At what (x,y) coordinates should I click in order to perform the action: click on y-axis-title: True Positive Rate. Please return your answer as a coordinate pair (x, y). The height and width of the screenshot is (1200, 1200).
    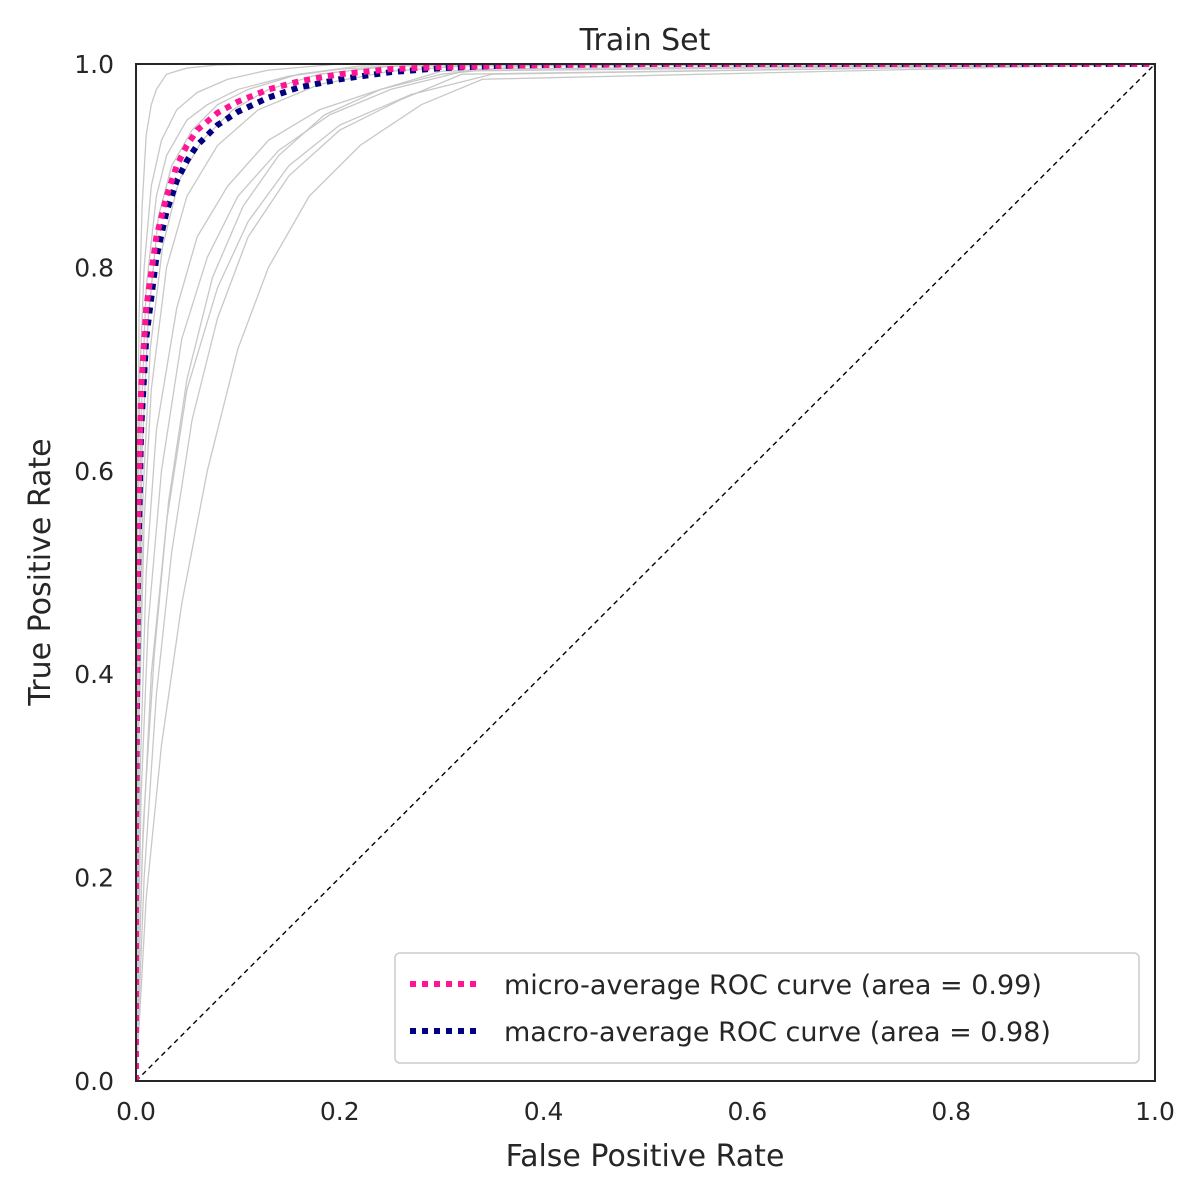
    Looking at the image, I should click on (40, 572).